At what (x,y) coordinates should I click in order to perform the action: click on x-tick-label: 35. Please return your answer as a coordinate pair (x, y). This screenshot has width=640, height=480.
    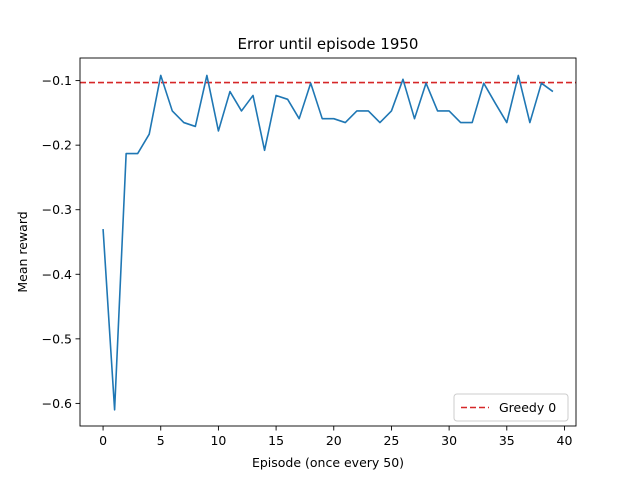
    Looking at the image, I should click on (507, 440).